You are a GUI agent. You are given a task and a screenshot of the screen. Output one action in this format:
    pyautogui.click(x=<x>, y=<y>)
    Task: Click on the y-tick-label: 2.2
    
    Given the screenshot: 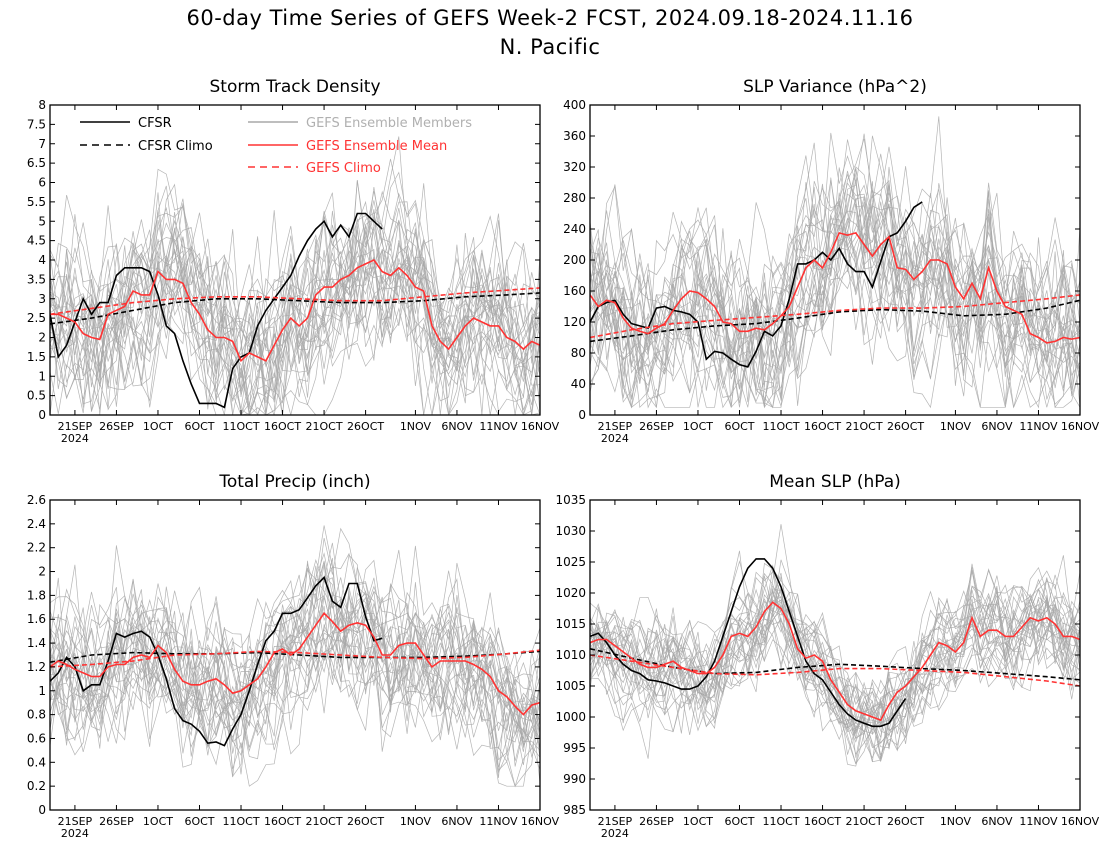 What is the action you would take?
    pyautogui.click(x=36, y=548)
    